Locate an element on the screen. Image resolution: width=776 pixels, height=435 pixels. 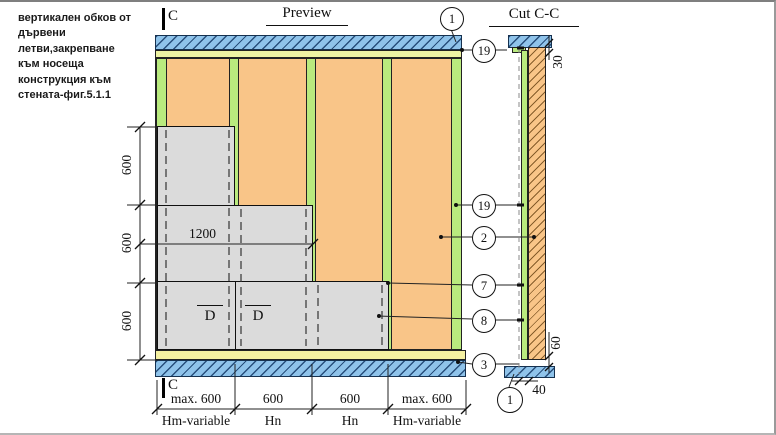
callout-8: 8 is located at coordinates (484, 321).